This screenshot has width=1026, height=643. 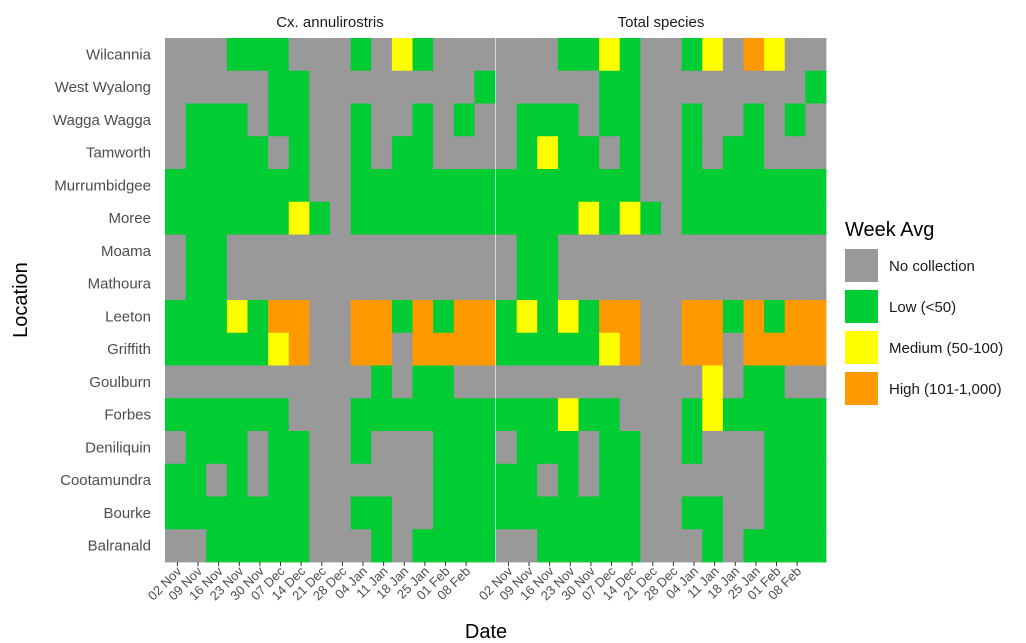 I want to click on legend-label: Low (<50), so click(x=922, y=307).